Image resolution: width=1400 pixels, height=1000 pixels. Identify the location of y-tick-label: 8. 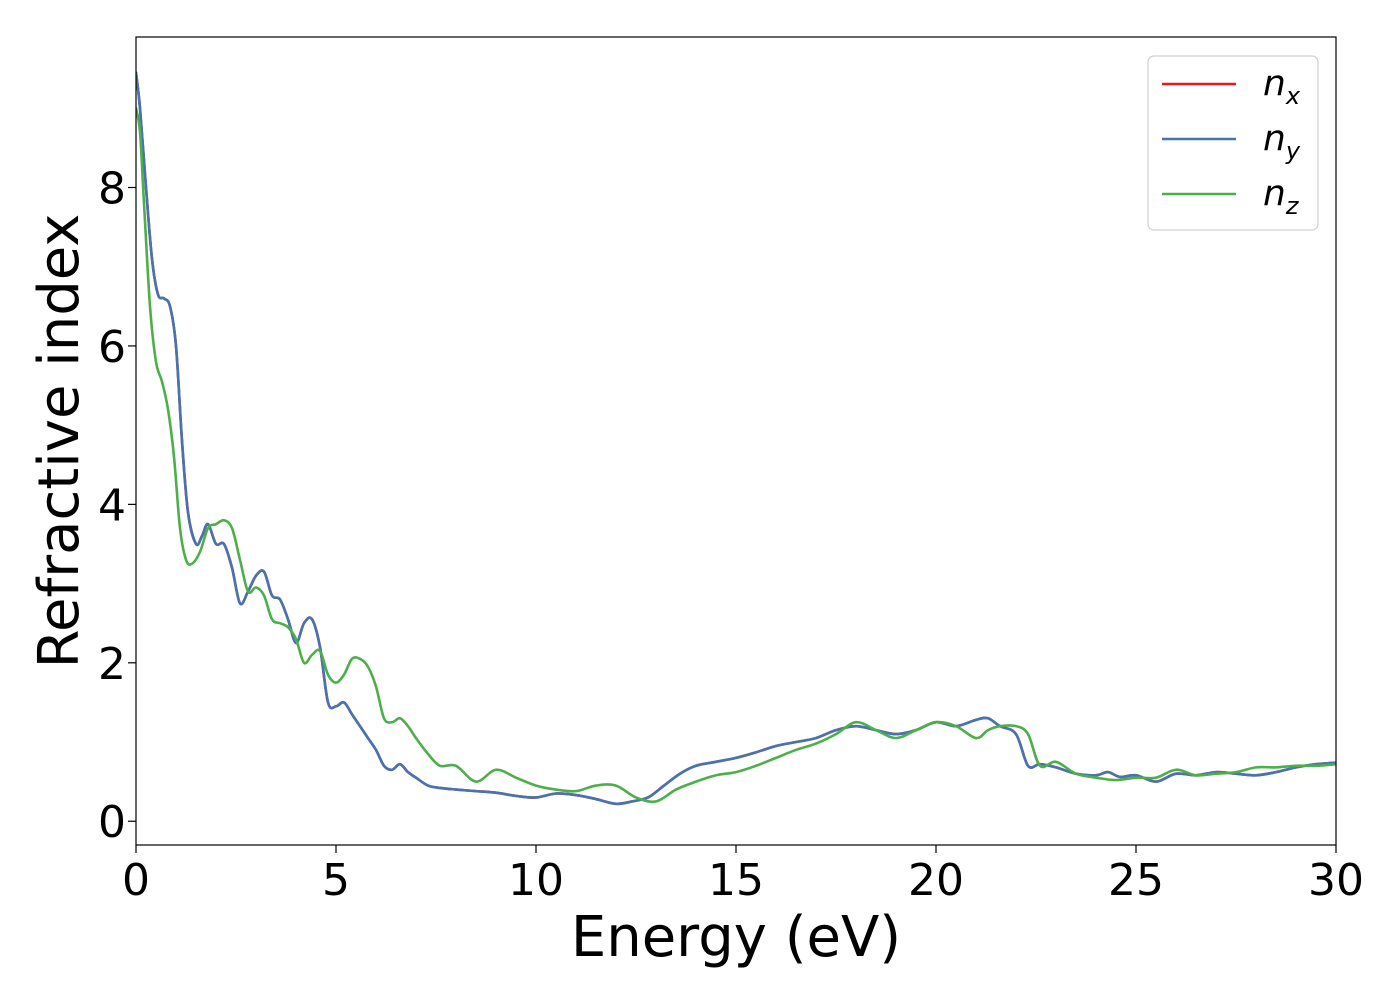
(112, 189).